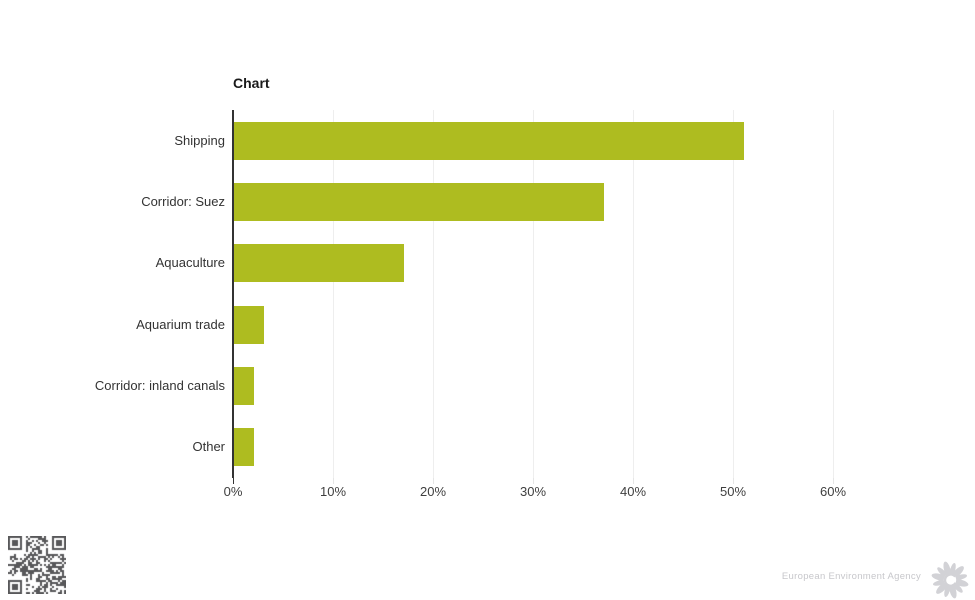  What do you see at coordinates (433, 491) in the screenshot?
I see `x-tick-label: 20%` at bounding box center [433, 491].